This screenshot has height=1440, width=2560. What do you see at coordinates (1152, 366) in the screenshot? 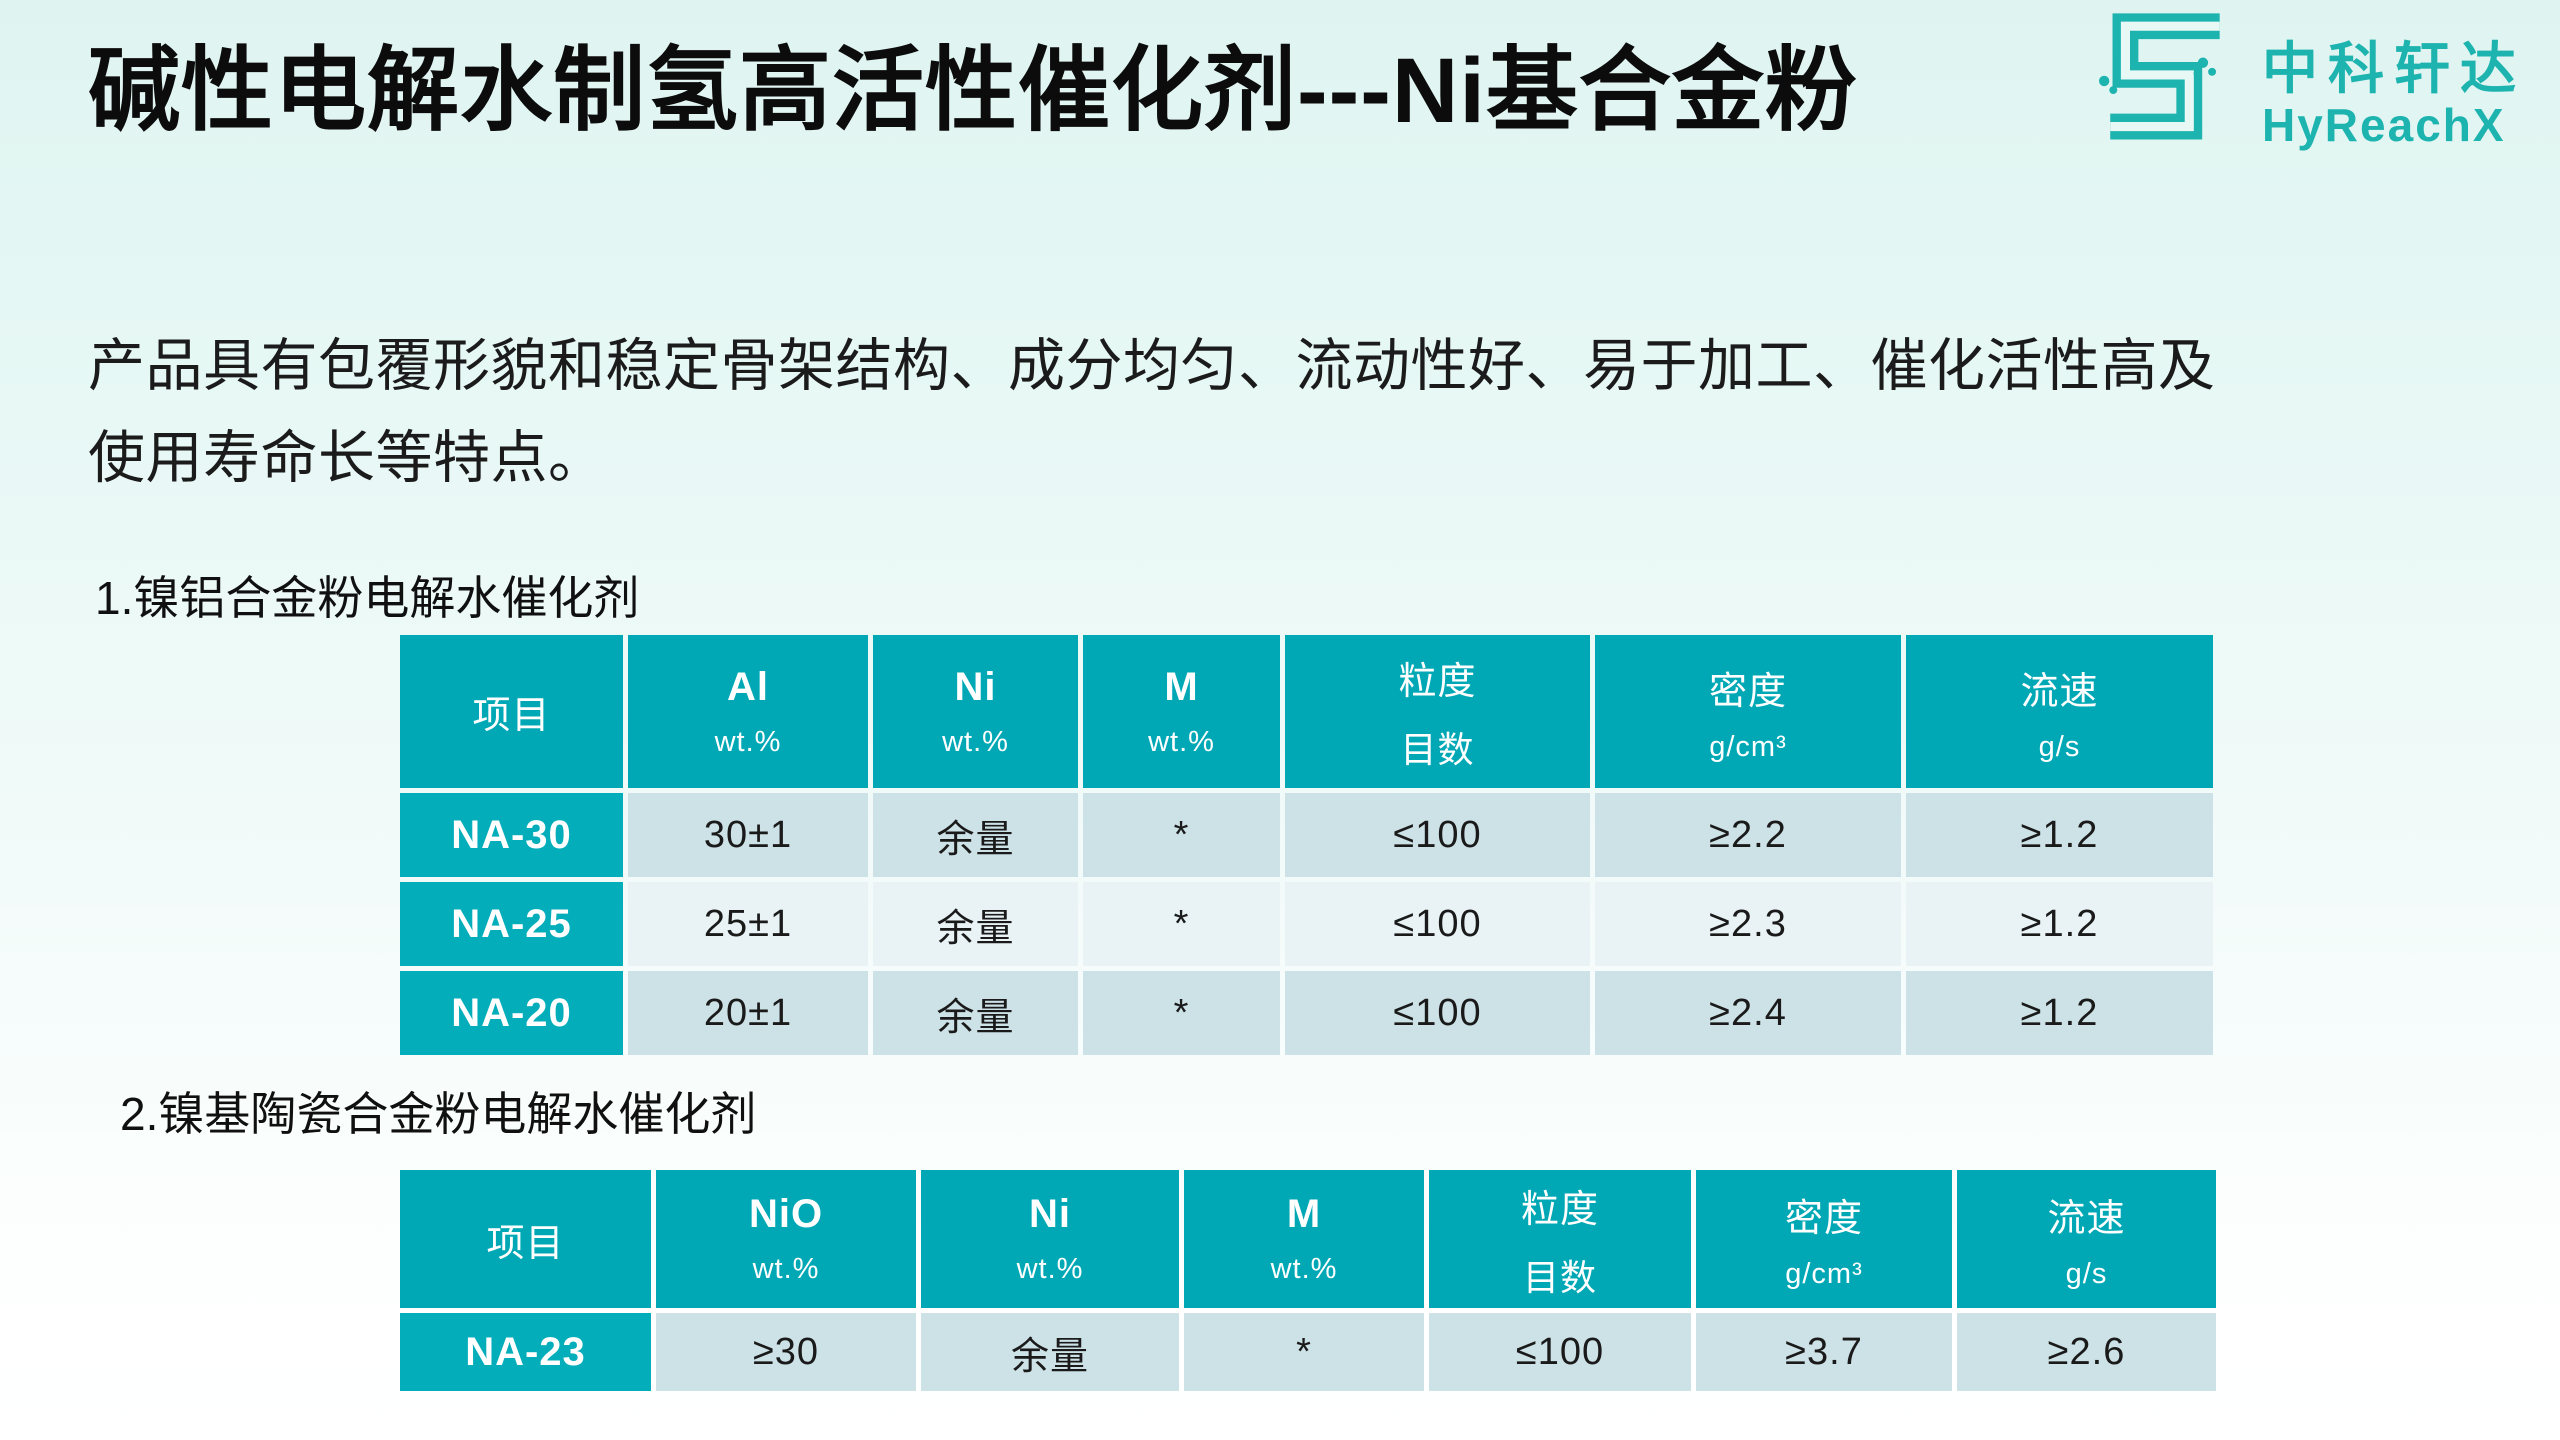
I see `intro-line-1: 产品具有包覆形貌和稳定骨架结构、成分均匀、流动性好、易于加工、催化活性高及` at bounding box center [1152, 366].